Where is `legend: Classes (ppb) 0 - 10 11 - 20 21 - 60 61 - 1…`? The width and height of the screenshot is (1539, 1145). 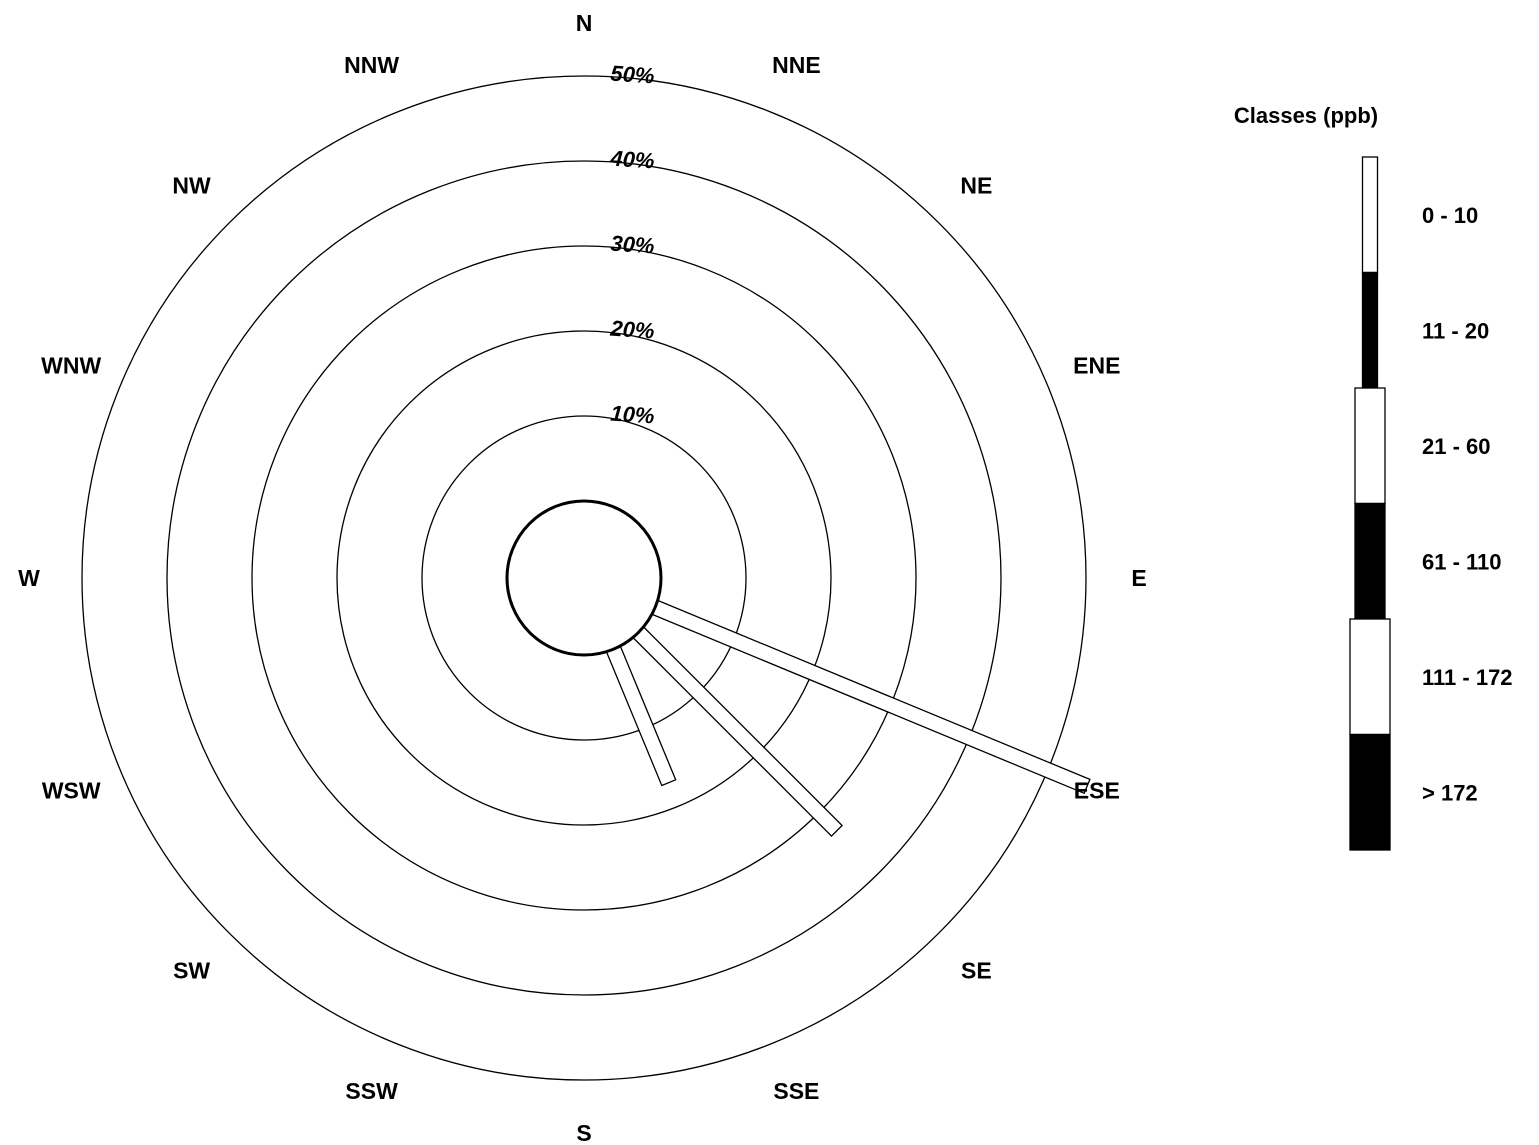 legend: Classes (ppb) 0 - 10 11 - 20 21 - 60 61 - 1… is located at coordinates (1373, 477).